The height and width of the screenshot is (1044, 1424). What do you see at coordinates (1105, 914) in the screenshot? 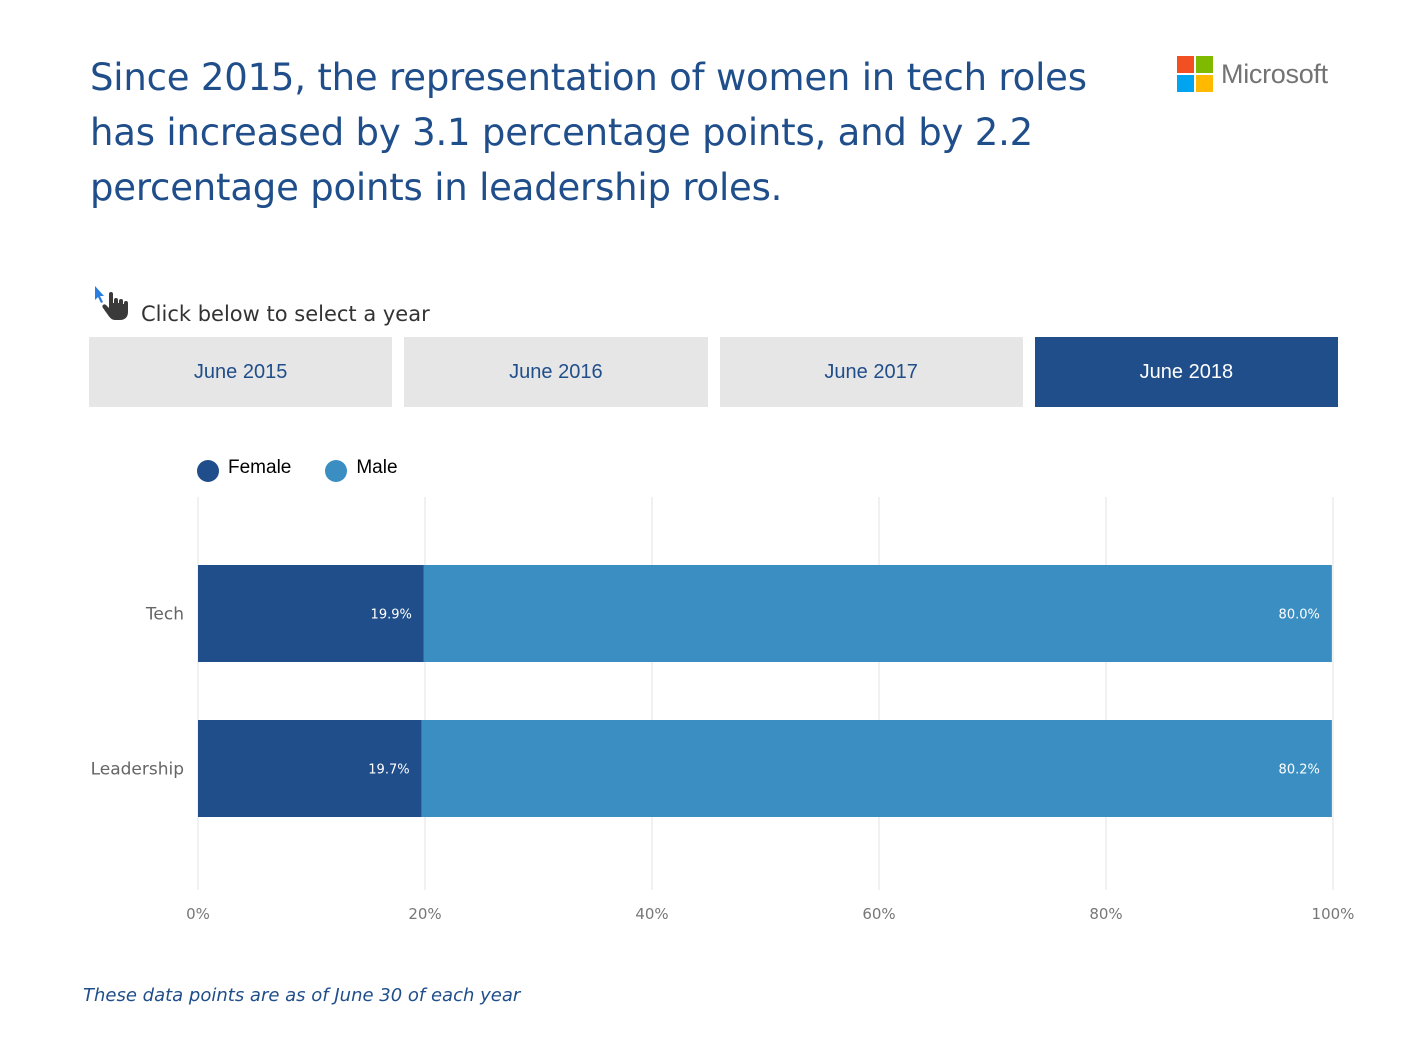
I see `x-tick-label: 80%` at bounding box center [1105, 914].